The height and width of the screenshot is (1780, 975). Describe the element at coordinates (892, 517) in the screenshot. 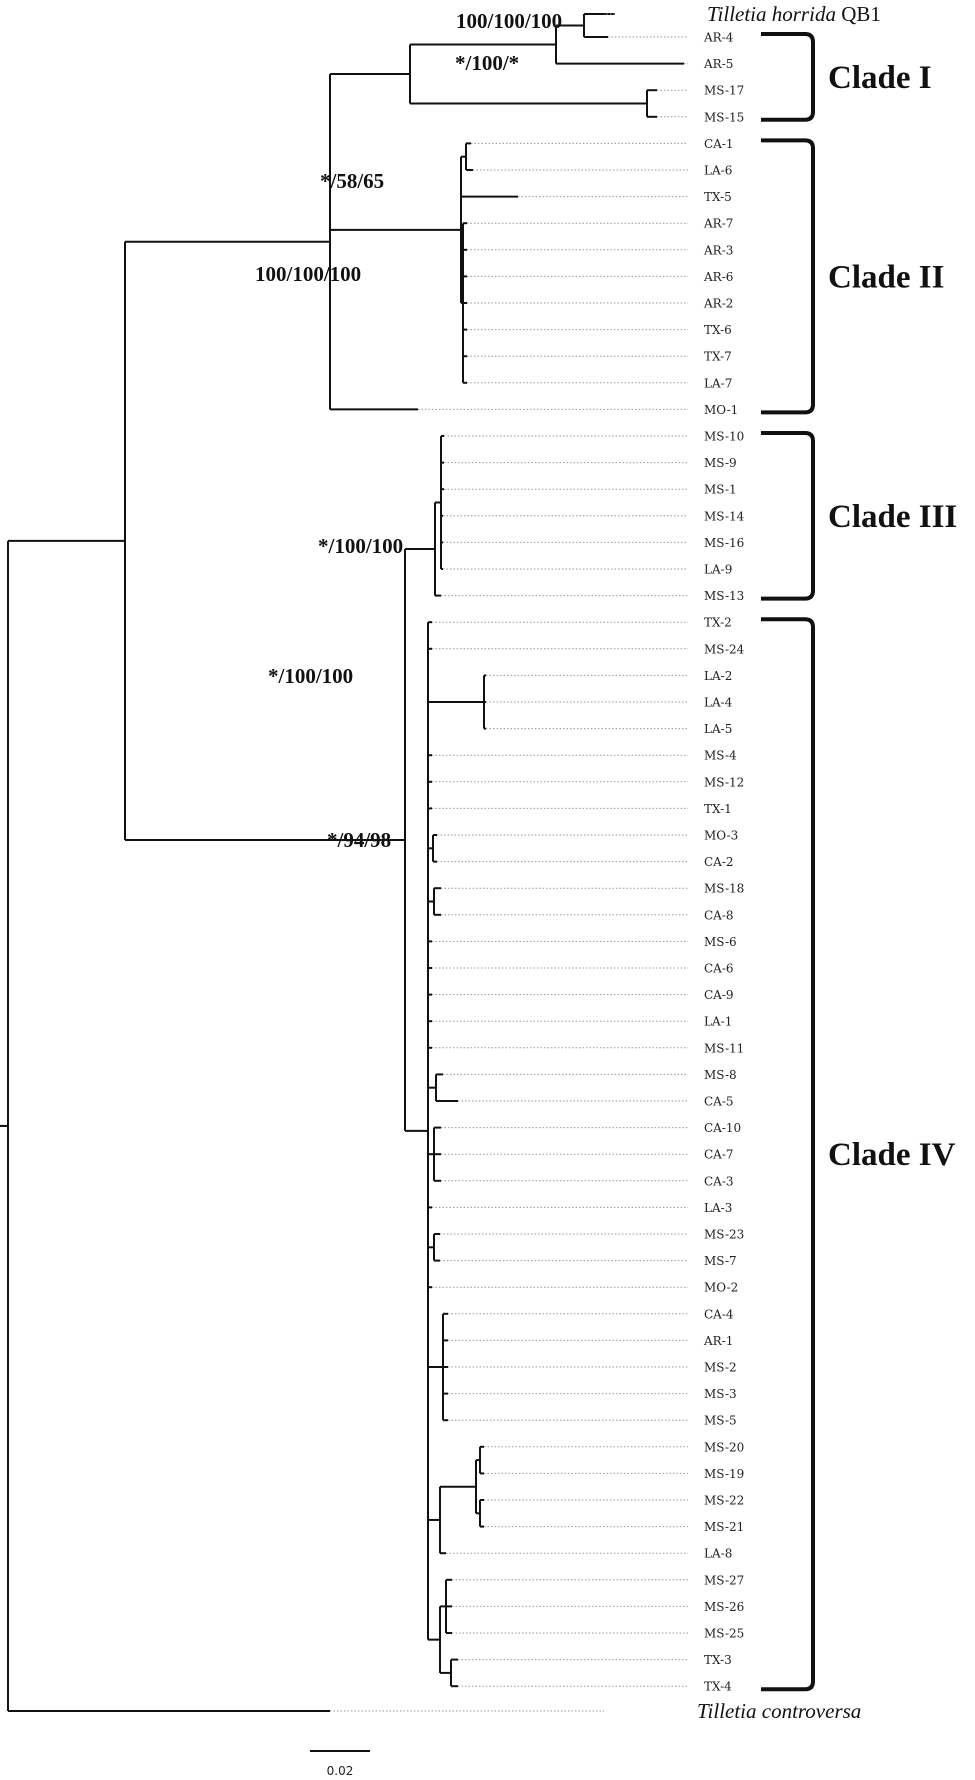

I see `clade-label: Clade III` at that location.